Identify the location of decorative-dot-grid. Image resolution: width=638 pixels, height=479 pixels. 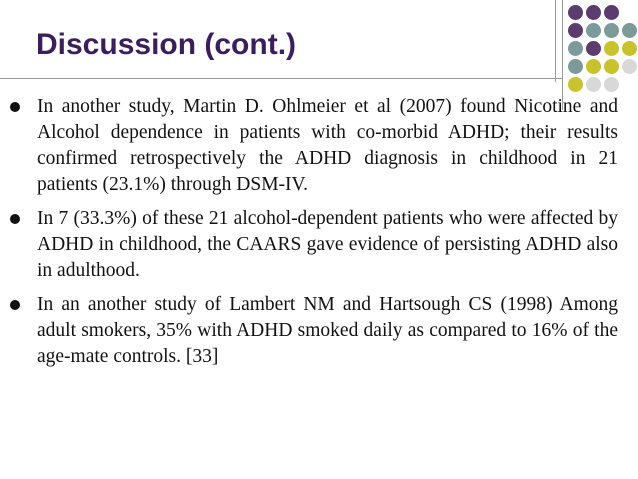
(599, 50).